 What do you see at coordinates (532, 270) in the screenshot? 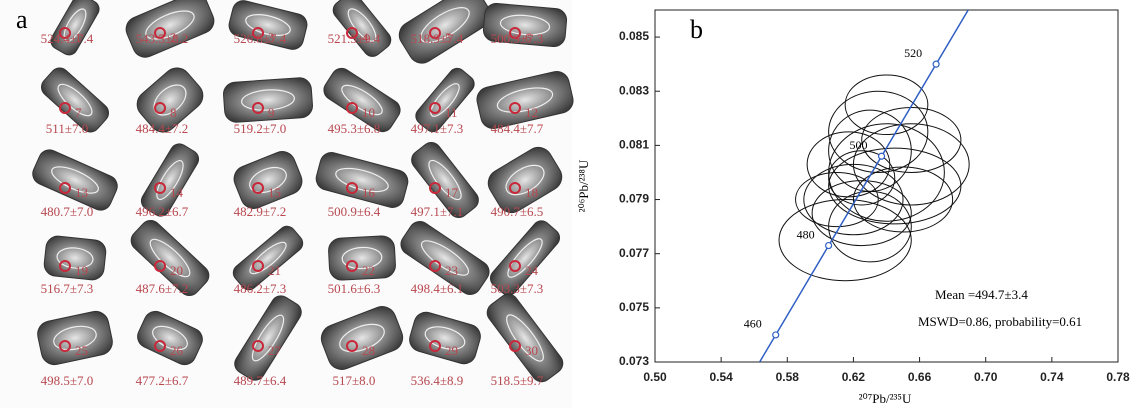
I see `spot-number: 24` at bounding box center [532, 270].